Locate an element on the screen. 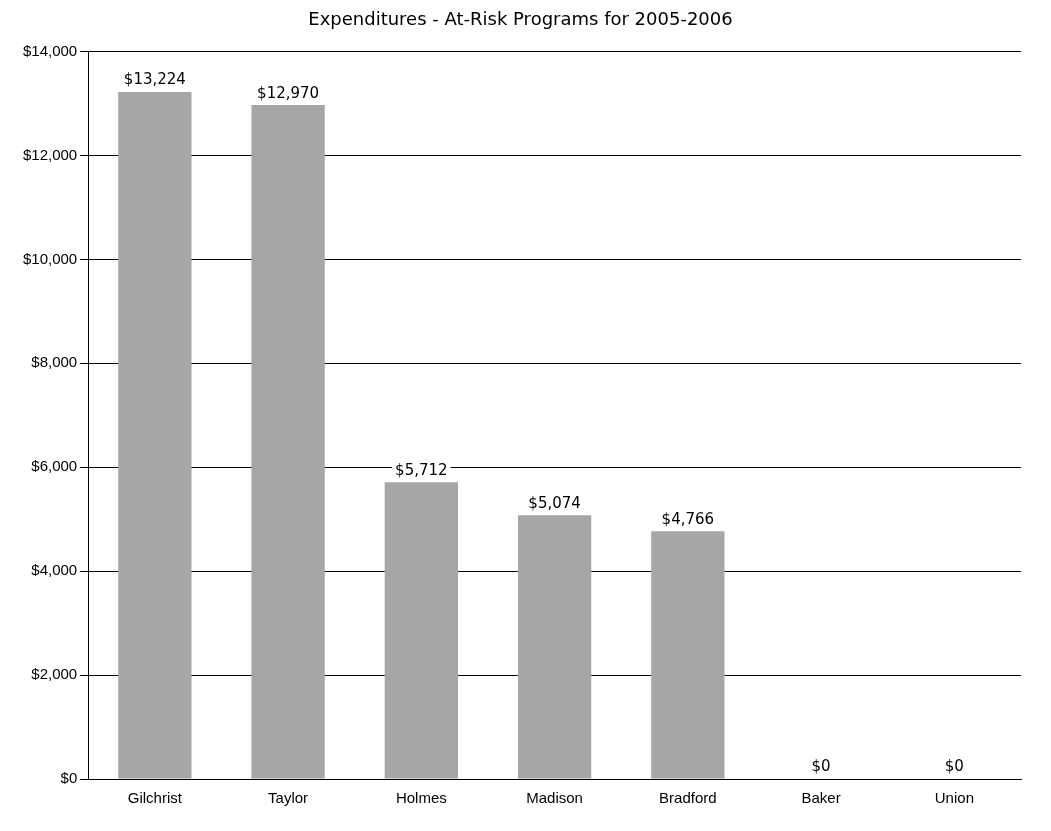 The height and width of the screenshot is (831, 1051). y-tick-label: $8,000 is located at coordinates (54, 362).